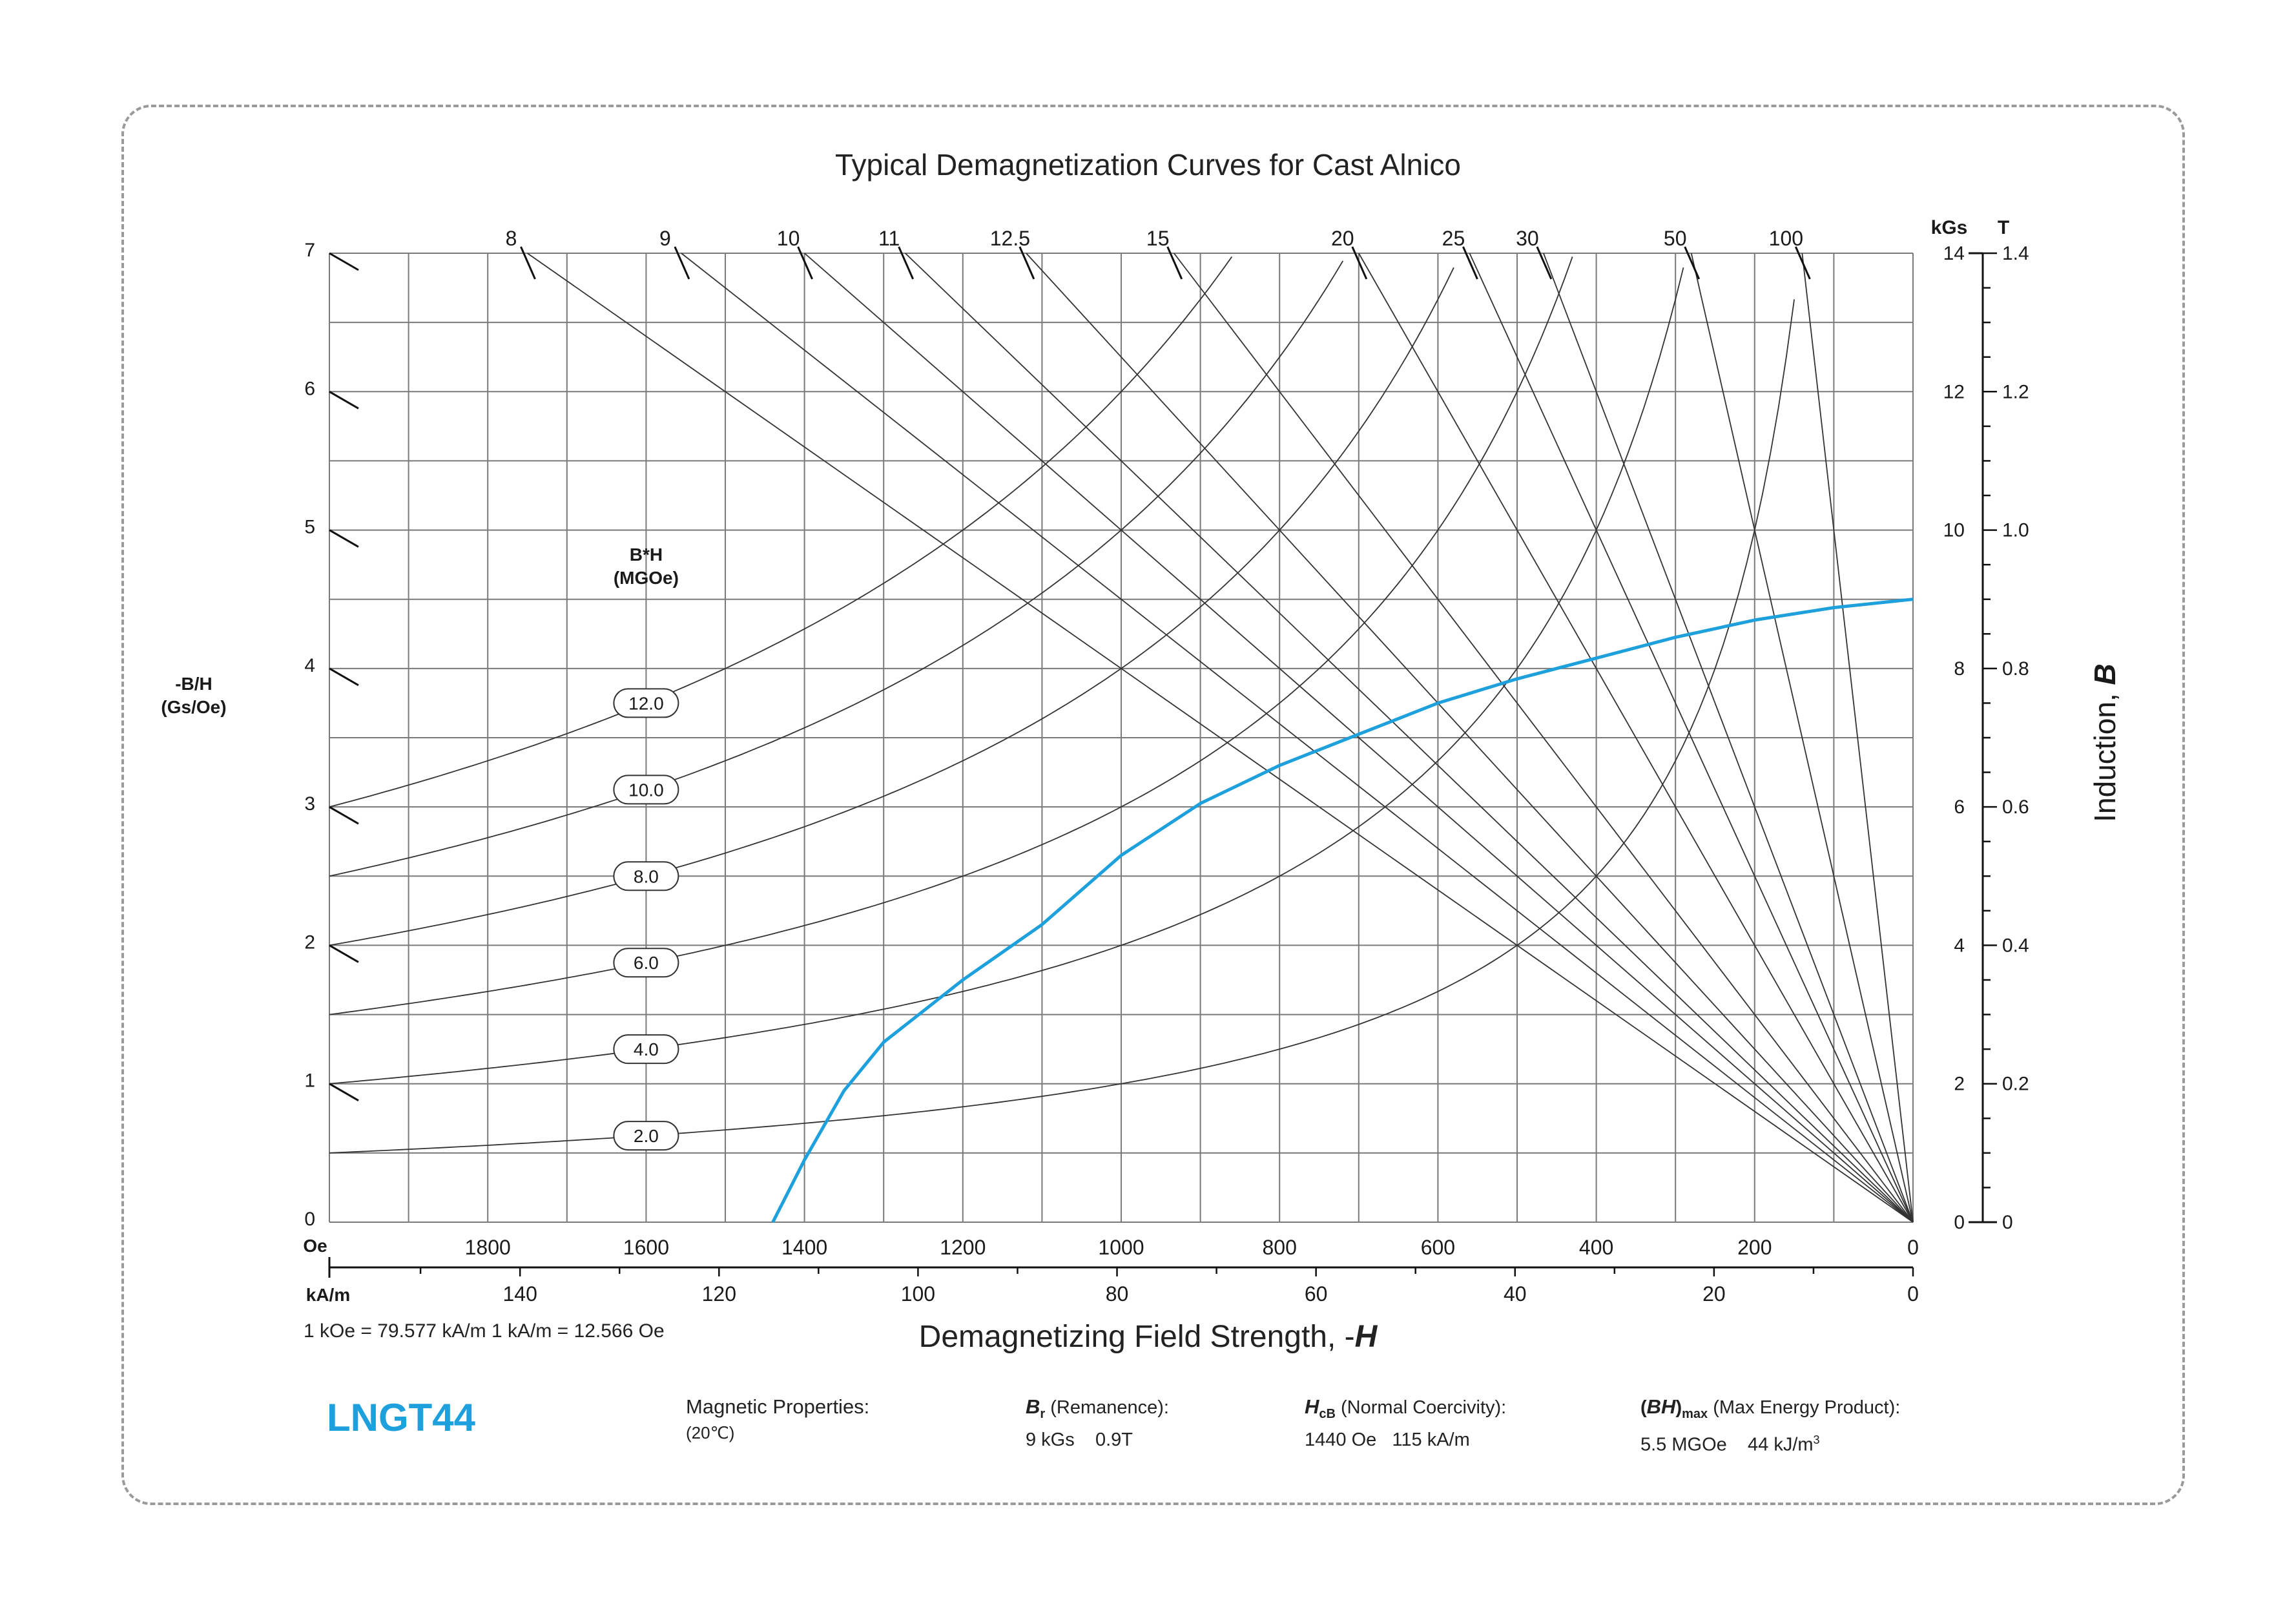 This screenshot has width=2296, height=1602. What do you see at coordinates (1043, 1414) in the screenshot?
I see `br-subscript: r` at bounding box center [1043, 1414].